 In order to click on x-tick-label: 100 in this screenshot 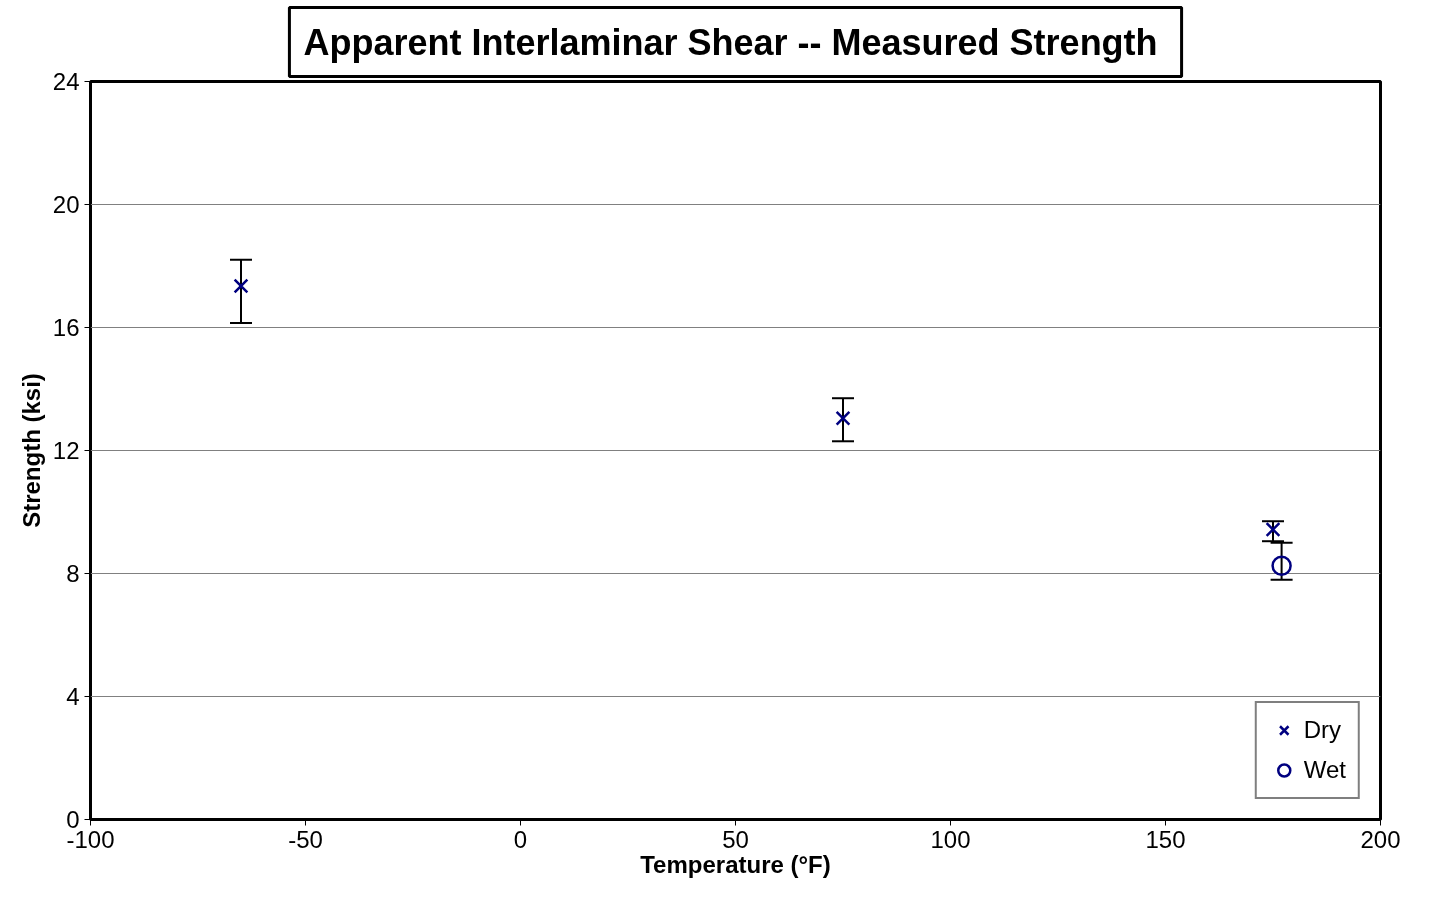, I will do `click(950, 839)`.